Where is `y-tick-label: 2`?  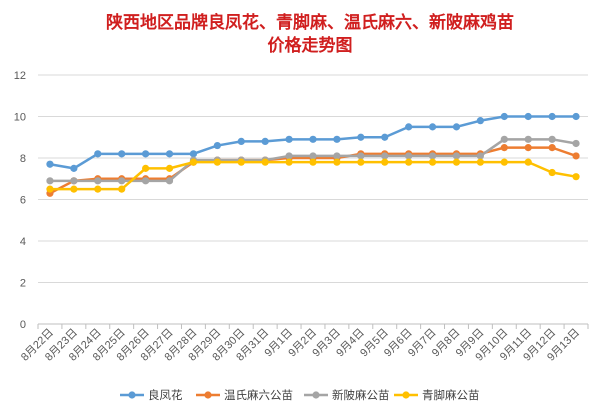
y-tick-label: 2 is located at coordinates (23, 284).